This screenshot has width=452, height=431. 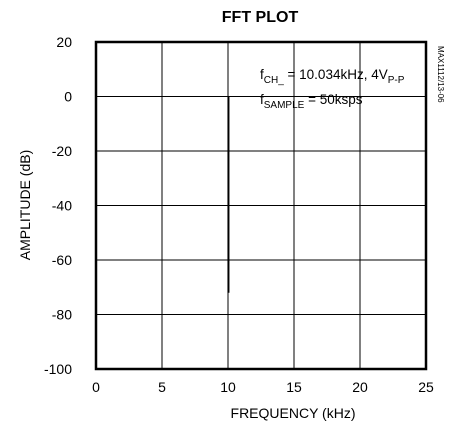 I want to click on x-tick-label: 10, so click(x=228, y=387).